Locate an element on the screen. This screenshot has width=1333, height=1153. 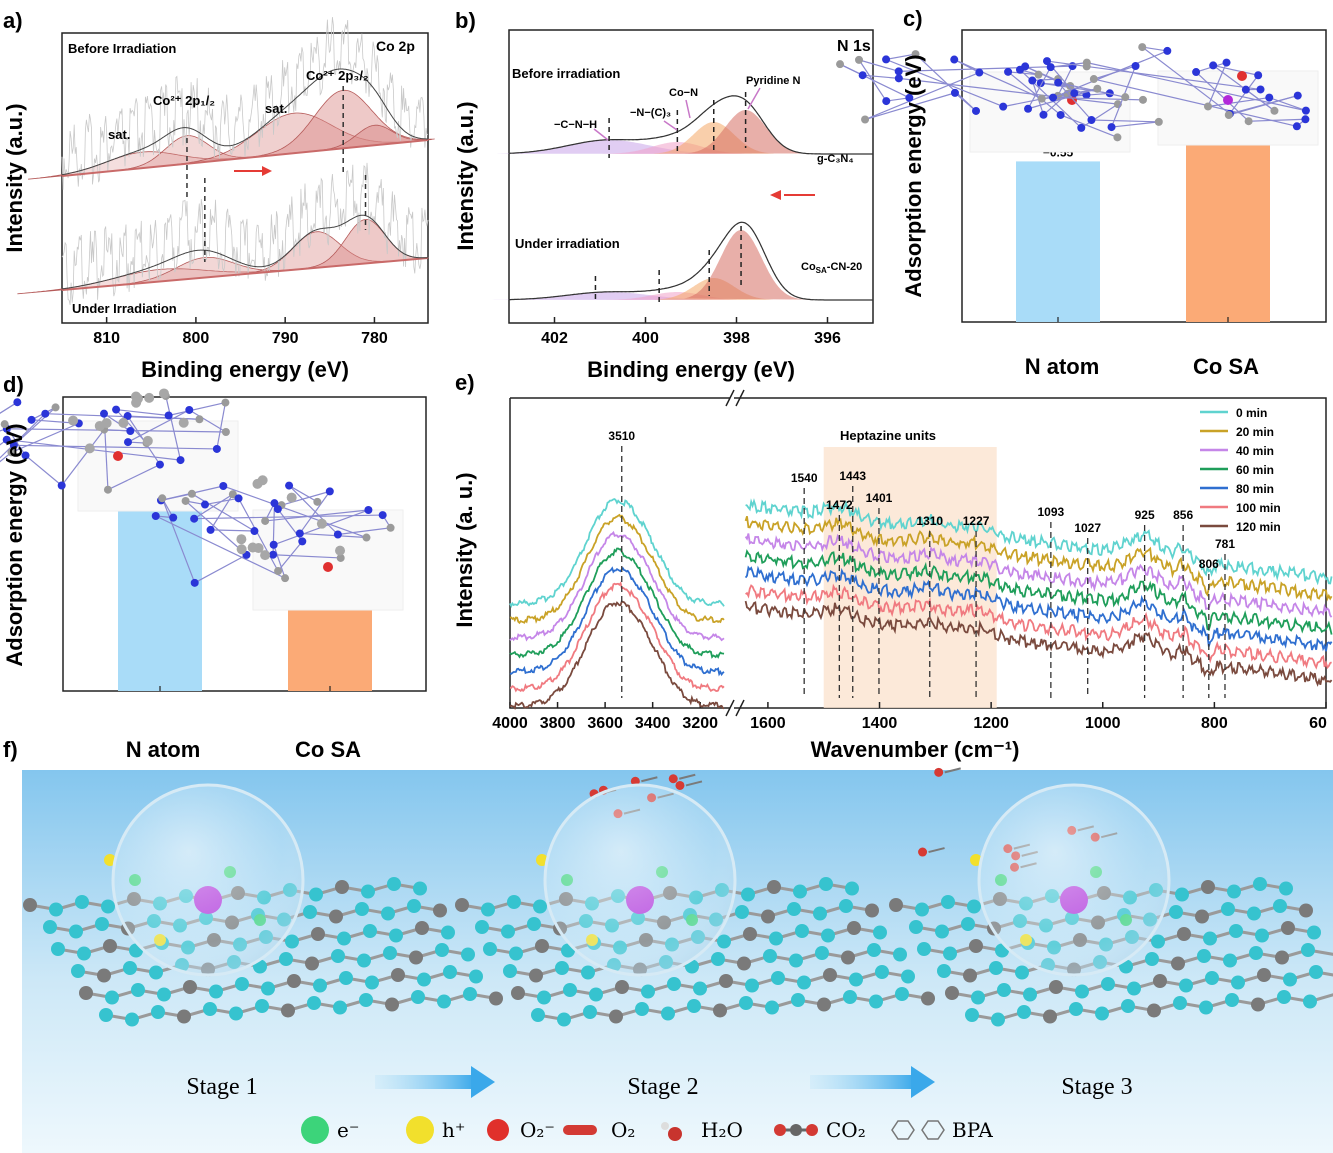
e-x-tick-label: 1200 is located at coordinates (991, 723).